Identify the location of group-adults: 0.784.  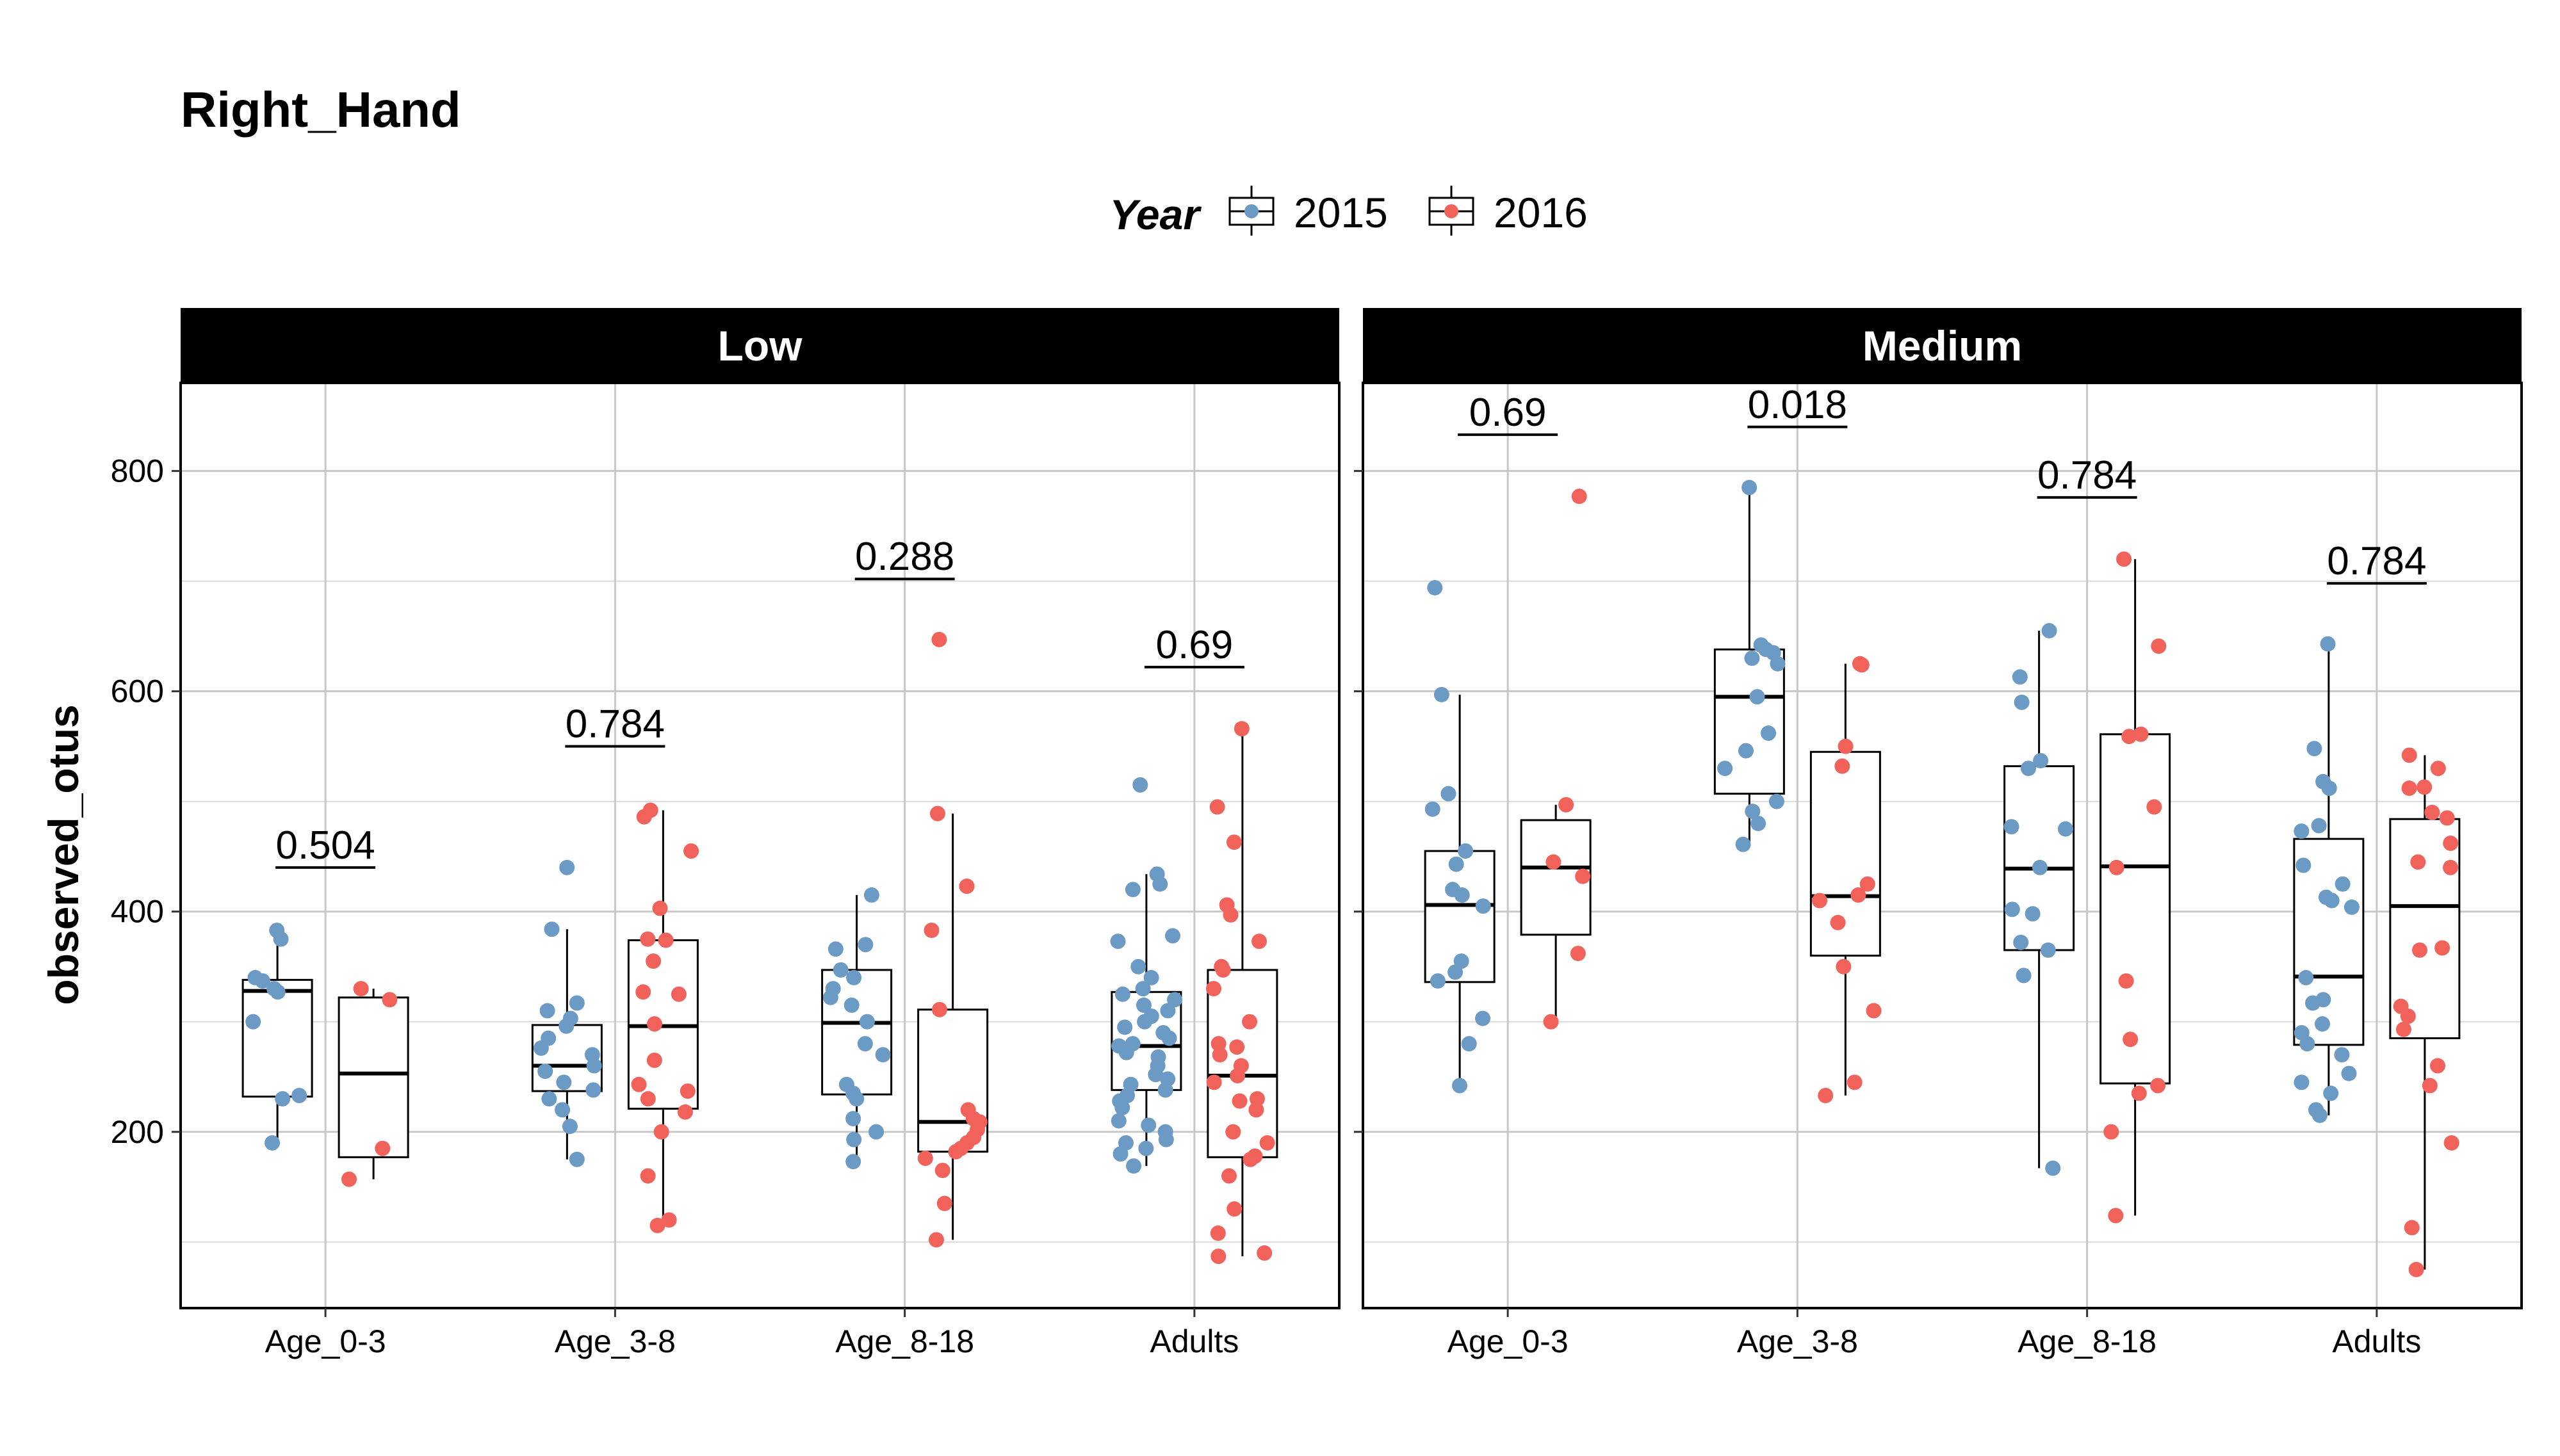
(2377, 908).